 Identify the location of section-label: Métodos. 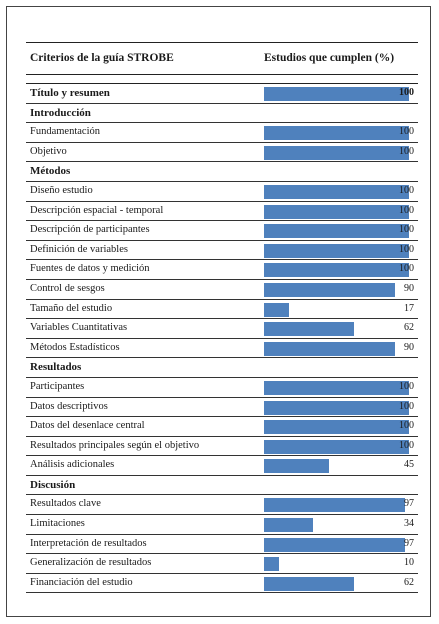
(50, 171).